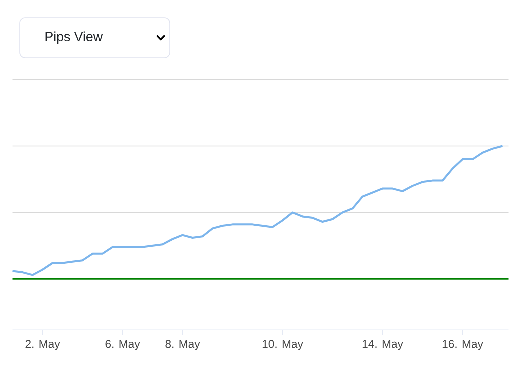 The height and width of the screenshot is (373, 513). What do you see at coordinates (75, 38) in the screenshot?
I see `text: Pips View` at bounding box center [75, 38].